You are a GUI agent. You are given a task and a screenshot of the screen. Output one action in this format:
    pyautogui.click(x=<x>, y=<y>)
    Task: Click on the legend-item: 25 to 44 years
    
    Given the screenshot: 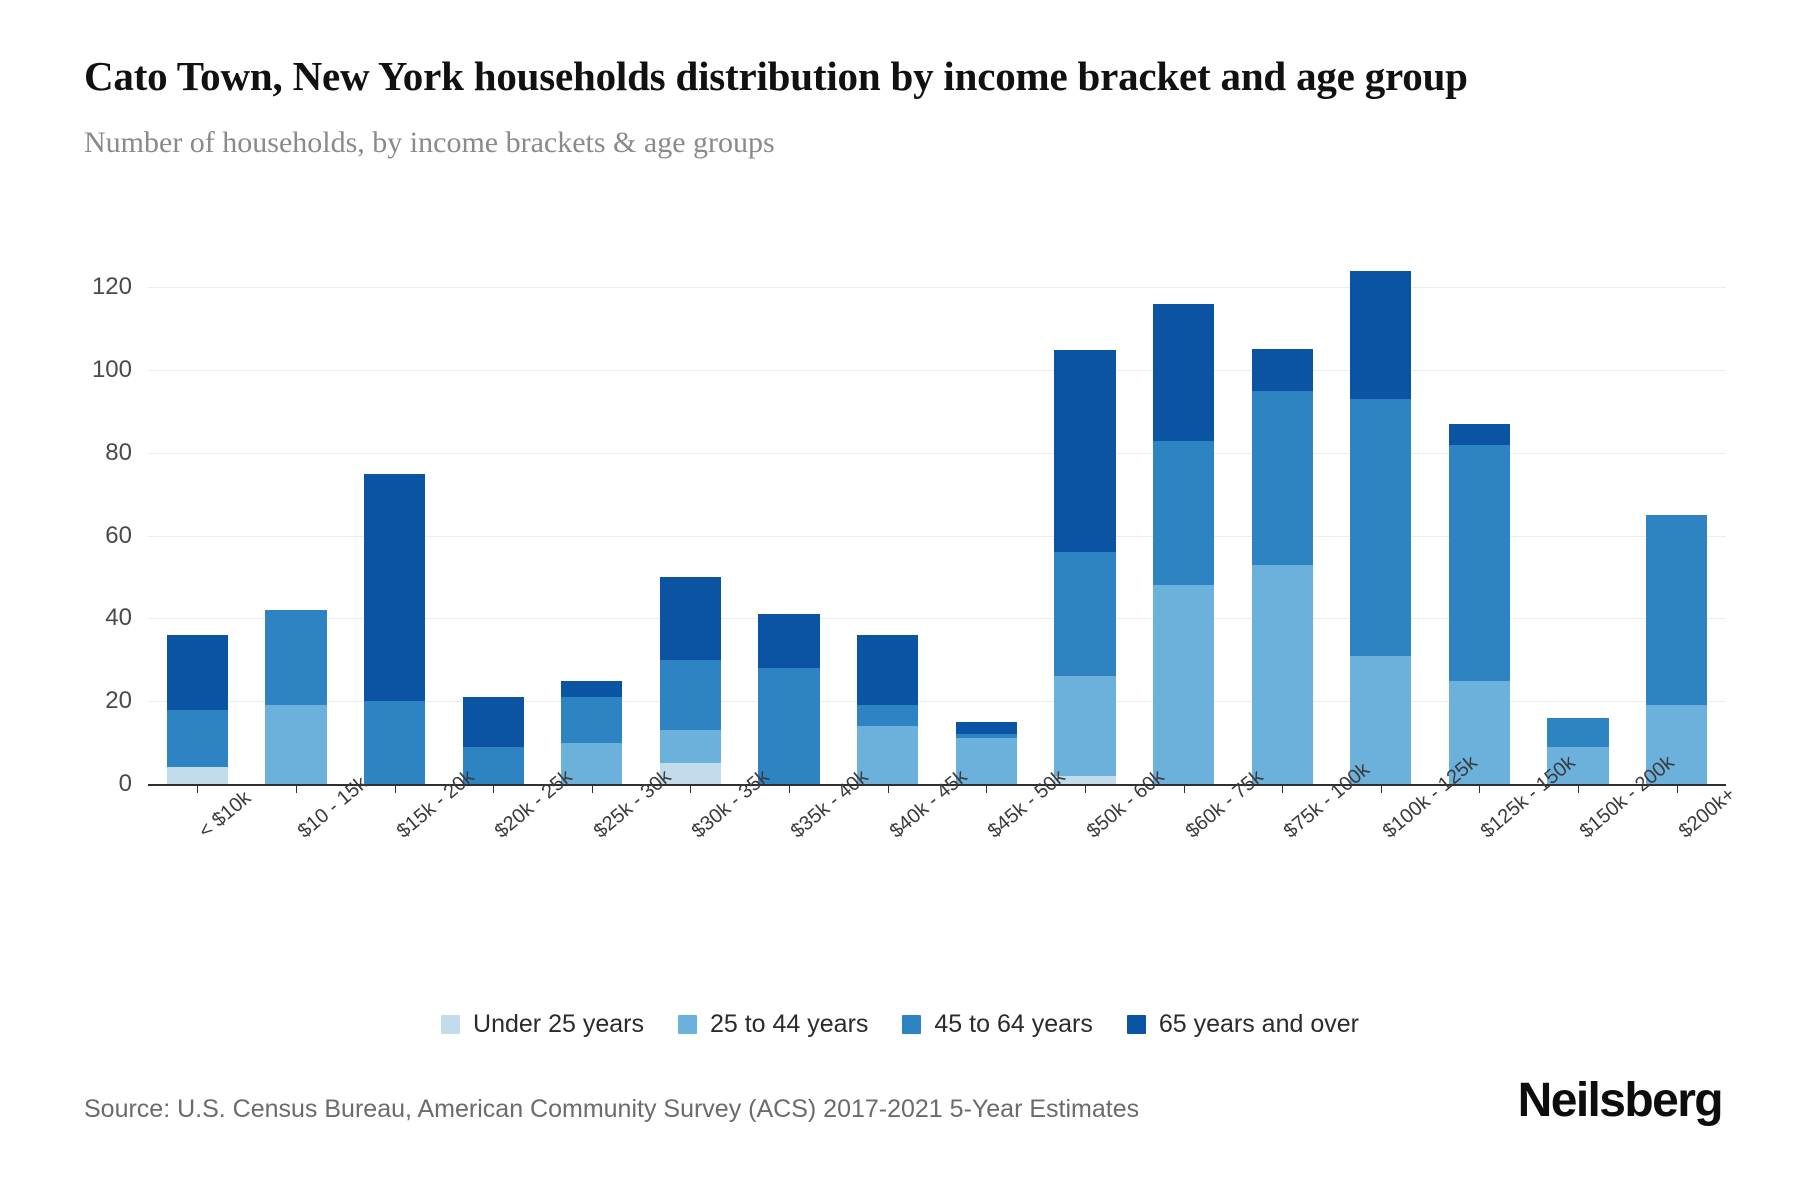 What is the action you would take?
    pyautogui.click(x=773, y=1024)
    